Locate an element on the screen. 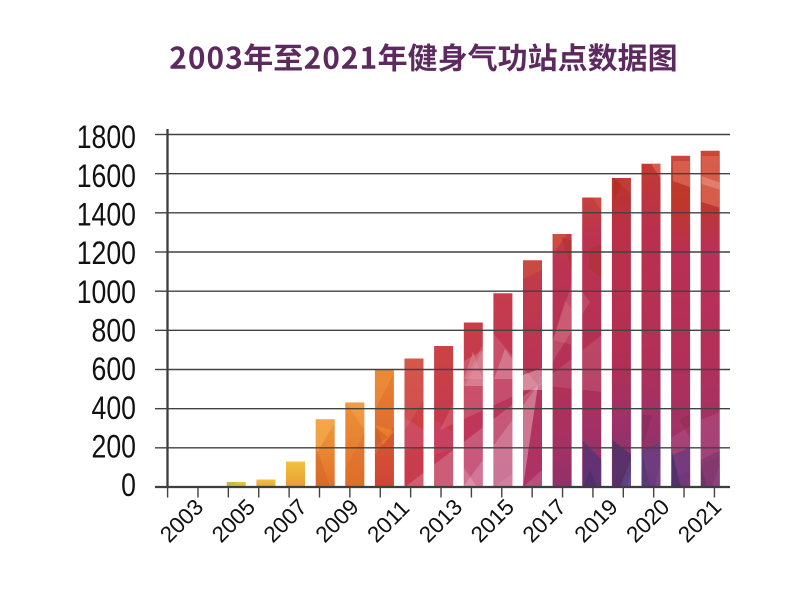 This screenshot has width=800, height=593. svg-text: 800 is located at coordinates (114, 331).